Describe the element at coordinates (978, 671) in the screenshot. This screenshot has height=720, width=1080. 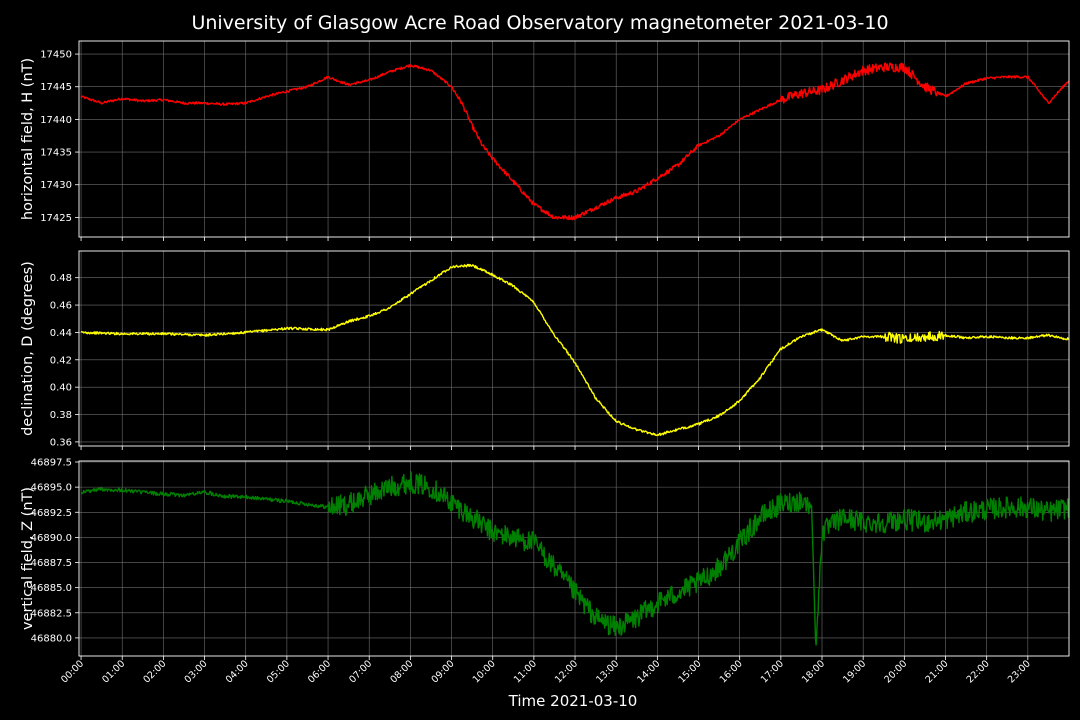
I see `x-tick-label: 22:00` at that location.